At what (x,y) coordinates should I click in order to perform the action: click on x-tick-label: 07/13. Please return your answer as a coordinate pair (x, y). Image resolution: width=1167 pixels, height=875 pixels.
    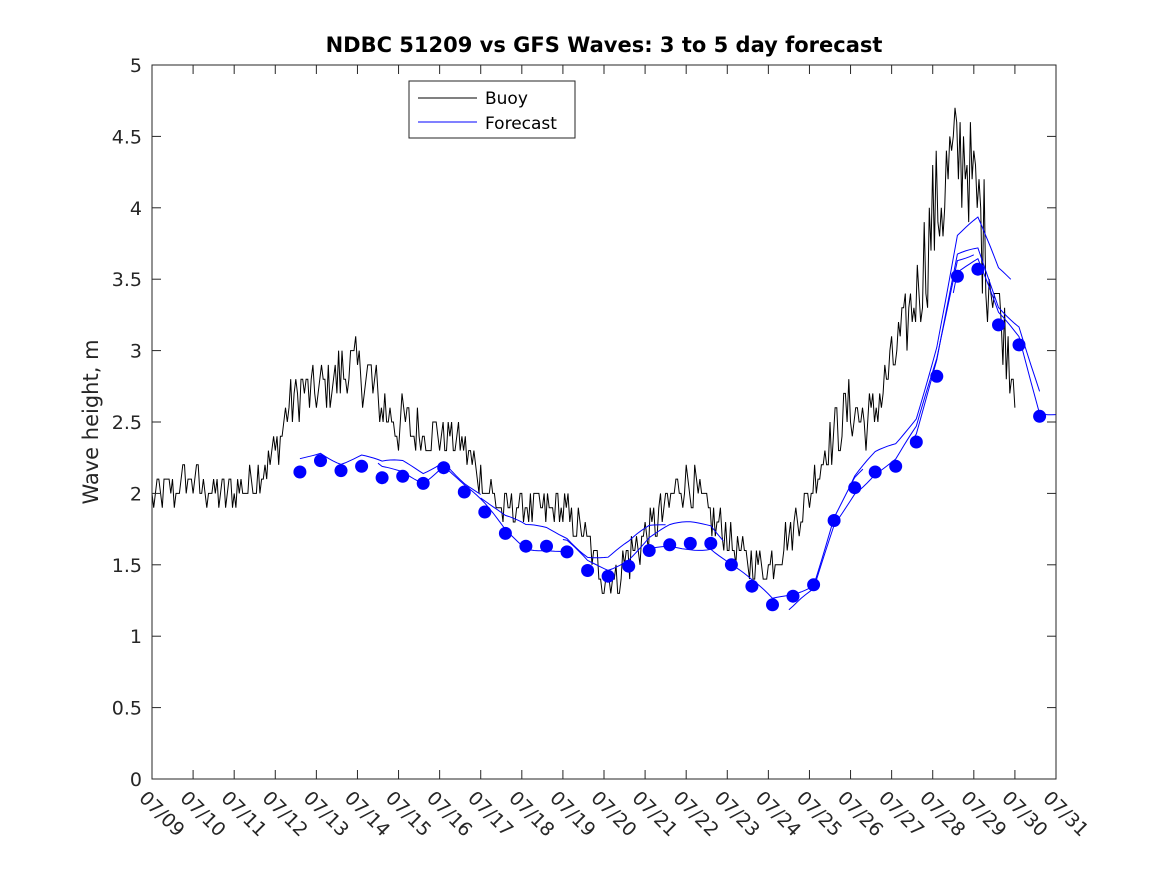
    Looking at the image, I should click on (326, 814).